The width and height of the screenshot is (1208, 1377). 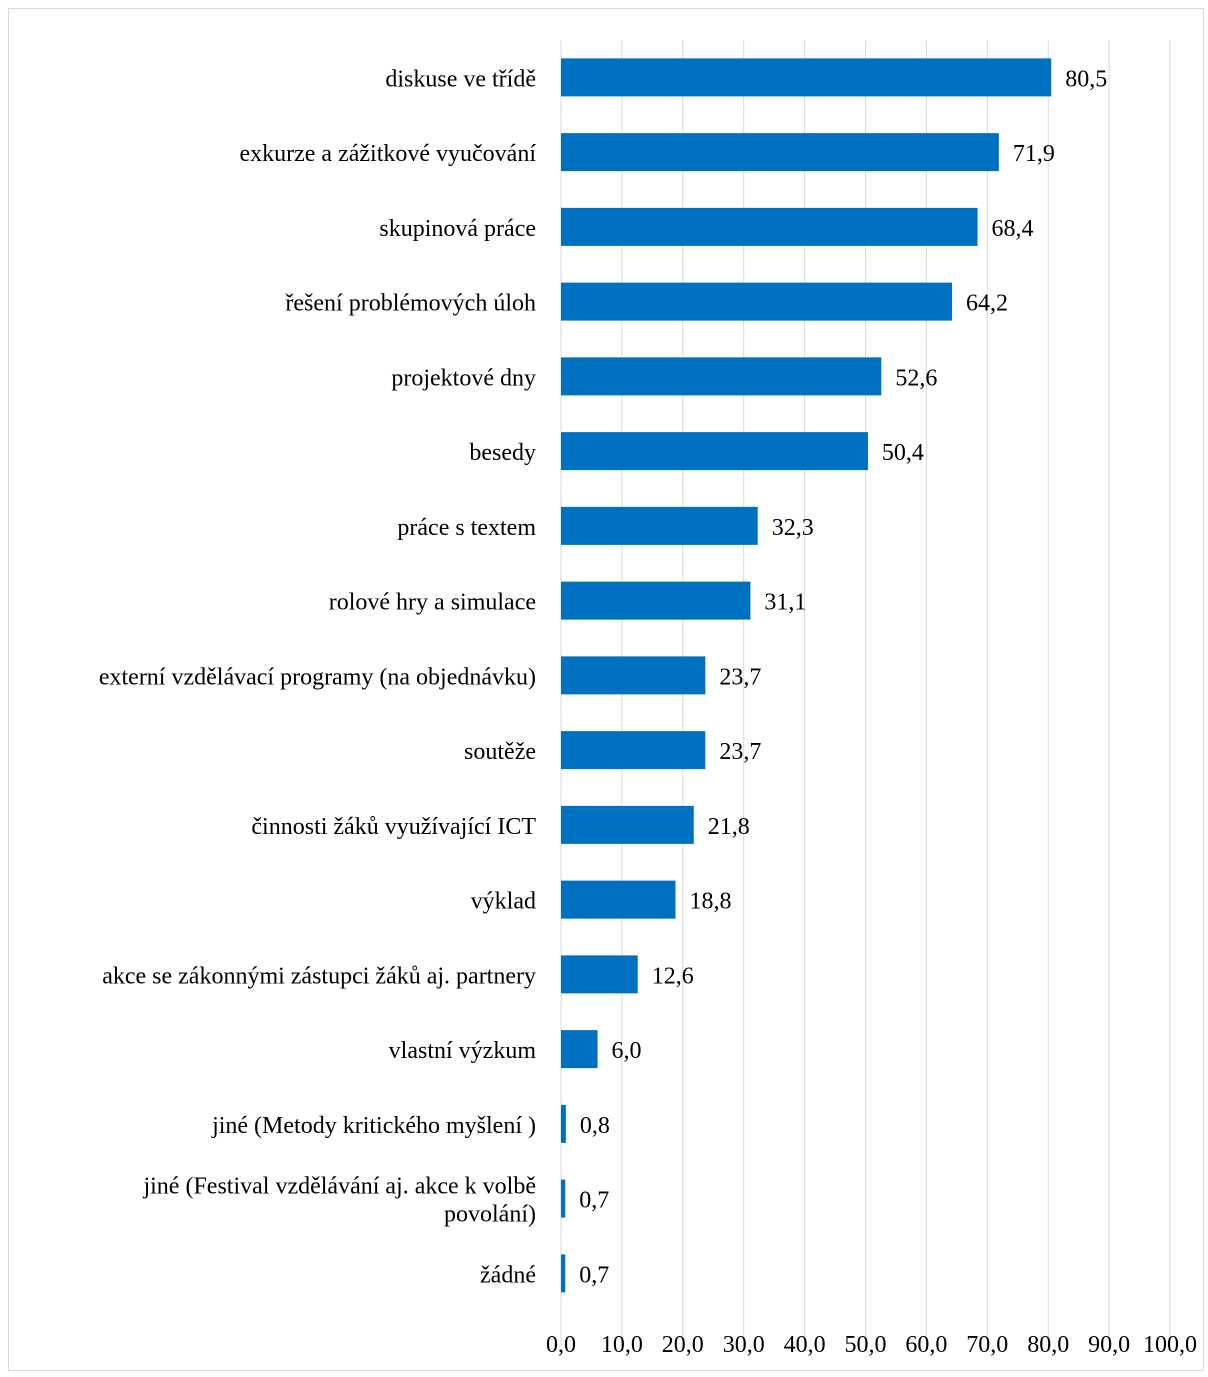 What do you see at coordinates (683, 1345) in the screenshot?
I see `x-tick-label: 20,0` at bounding box center [683, 1345].